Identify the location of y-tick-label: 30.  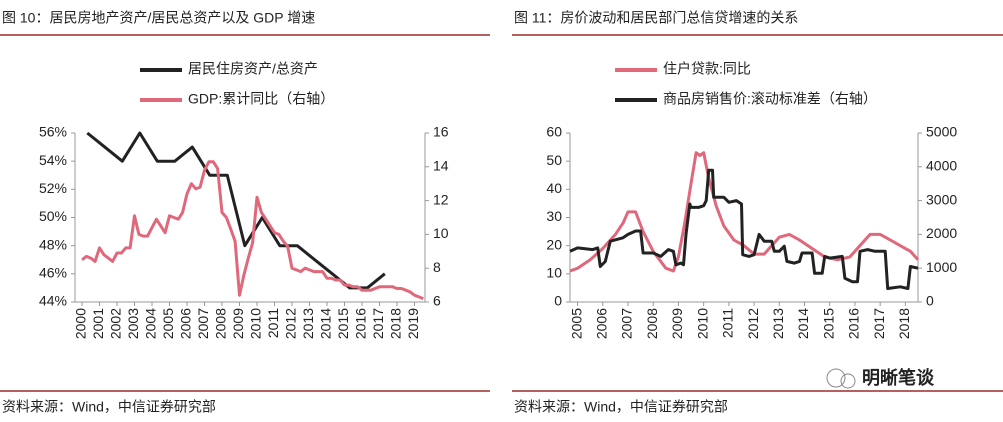
(554, 216).